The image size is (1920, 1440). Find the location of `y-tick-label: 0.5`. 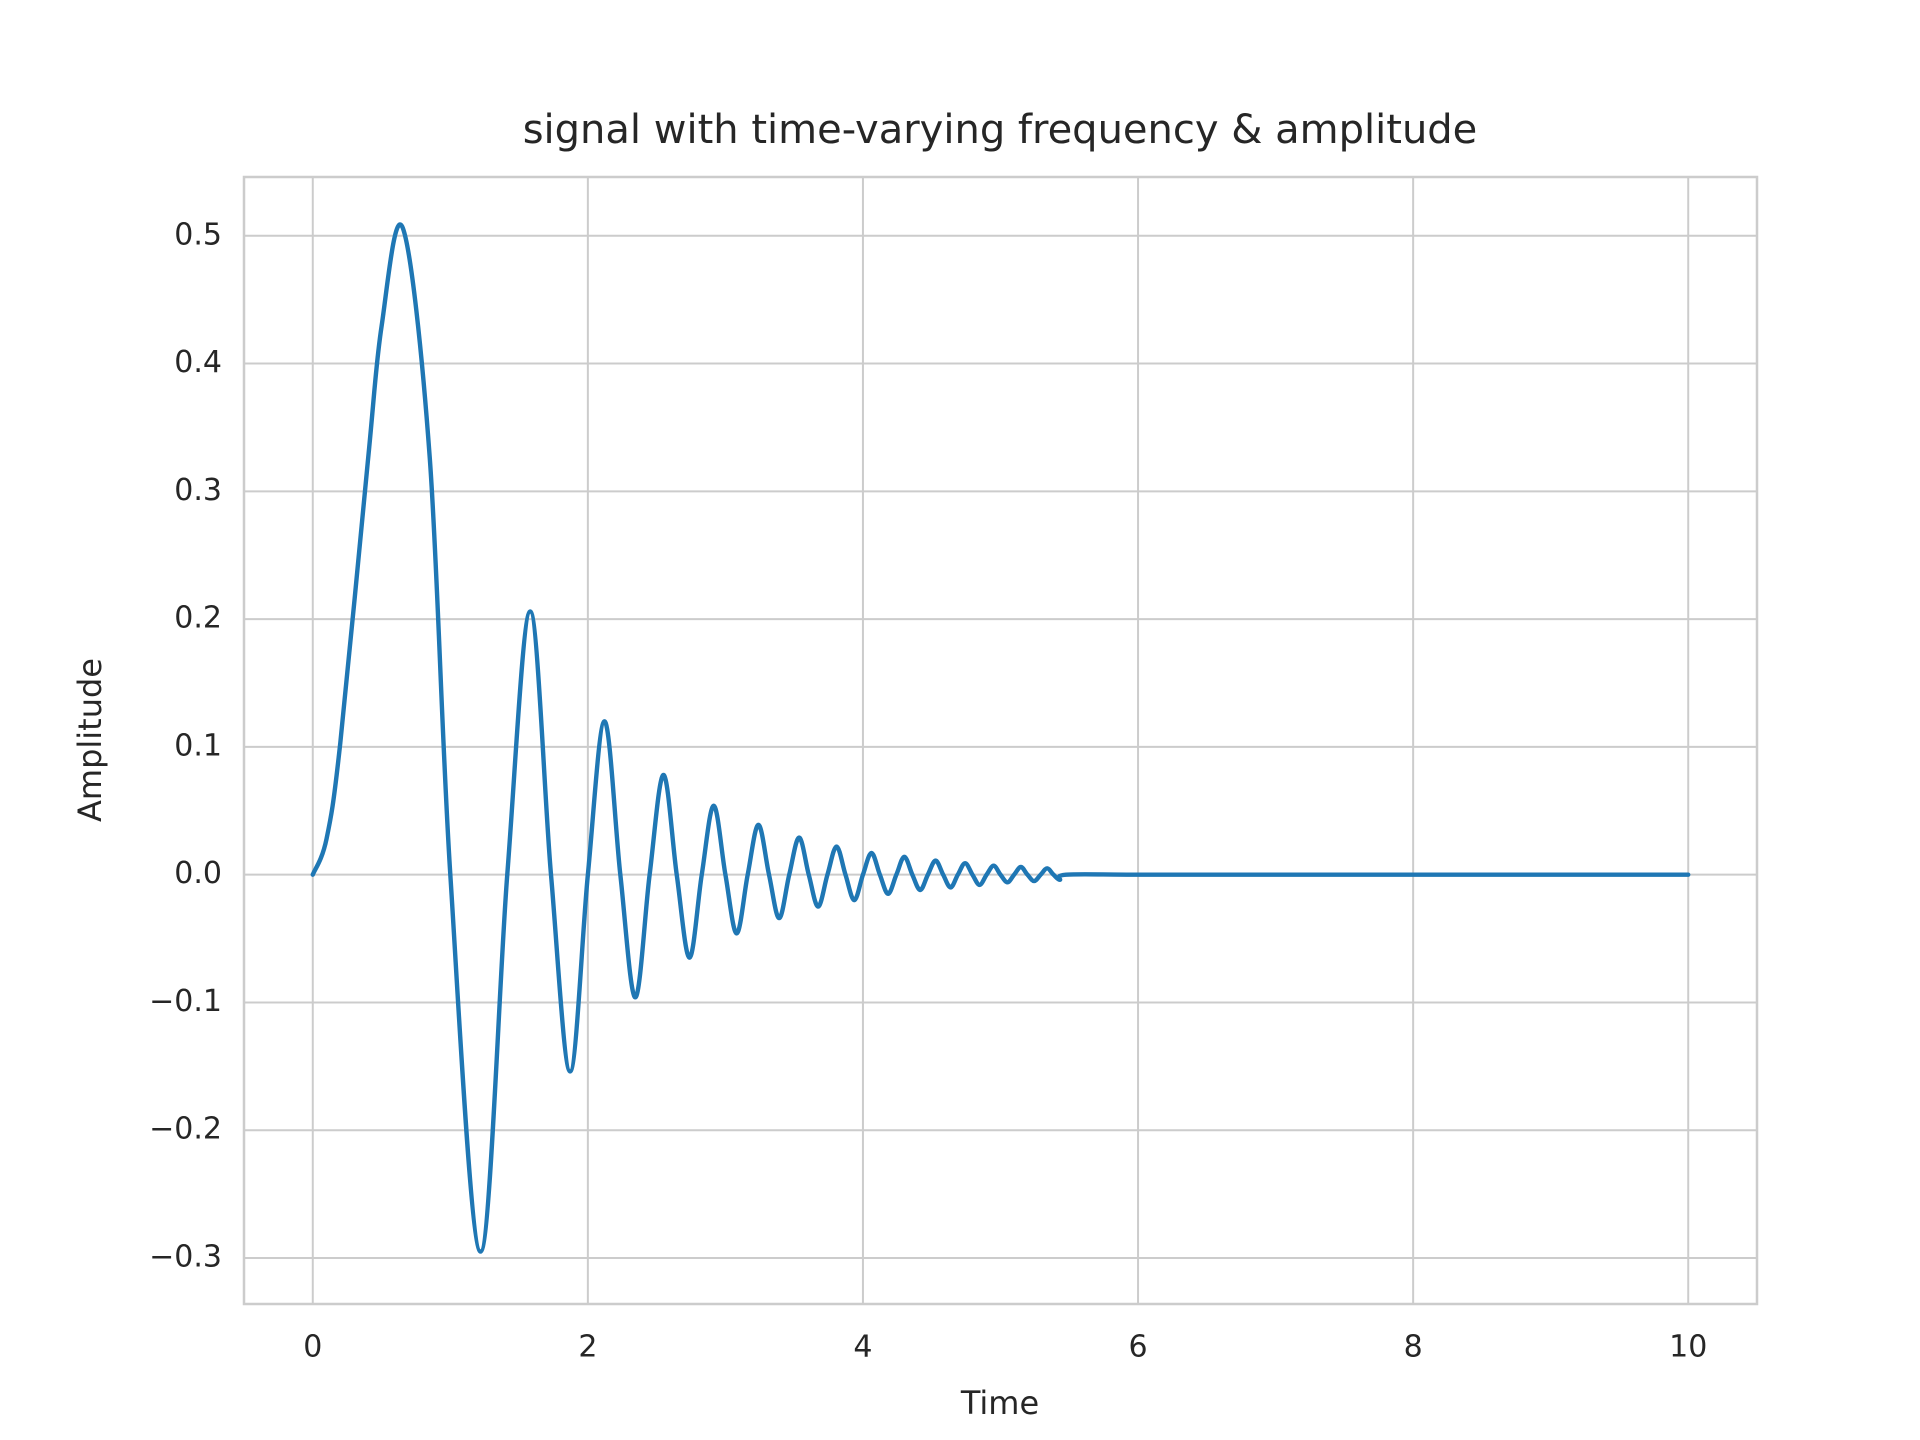

y-tick-label: 0.5 is located at coordinates (198, 234).